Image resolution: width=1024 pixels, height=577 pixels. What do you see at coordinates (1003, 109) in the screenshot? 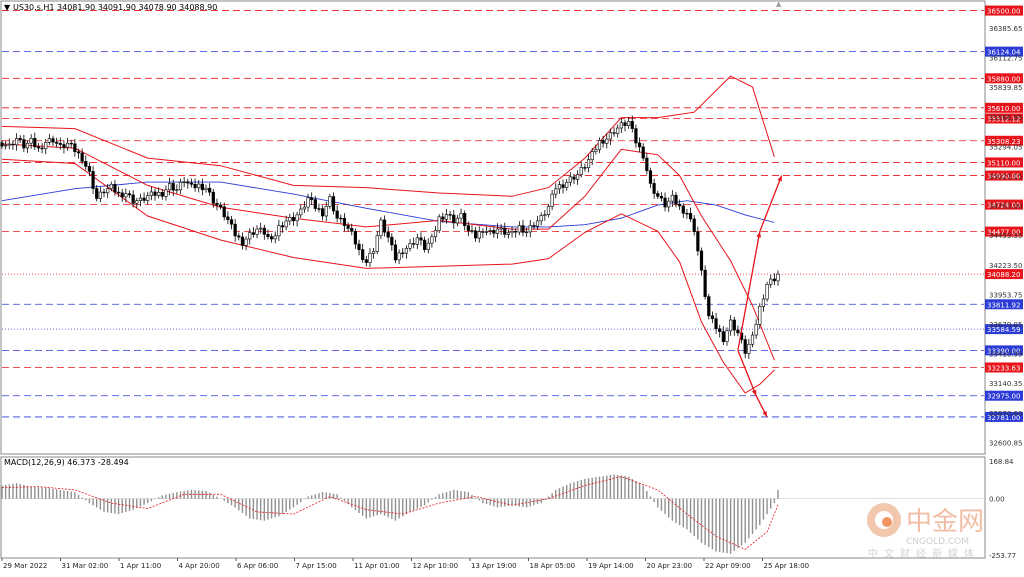
I see `level-label: 35610.00` at bounding box center [1003, 109].